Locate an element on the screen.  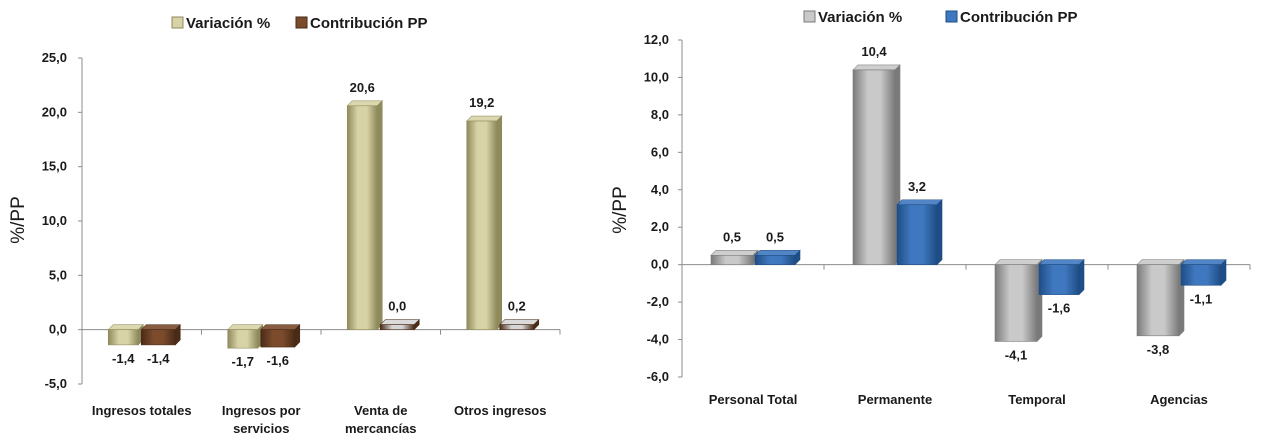
category-label: Agencias is located at coordinates (1179, 399).